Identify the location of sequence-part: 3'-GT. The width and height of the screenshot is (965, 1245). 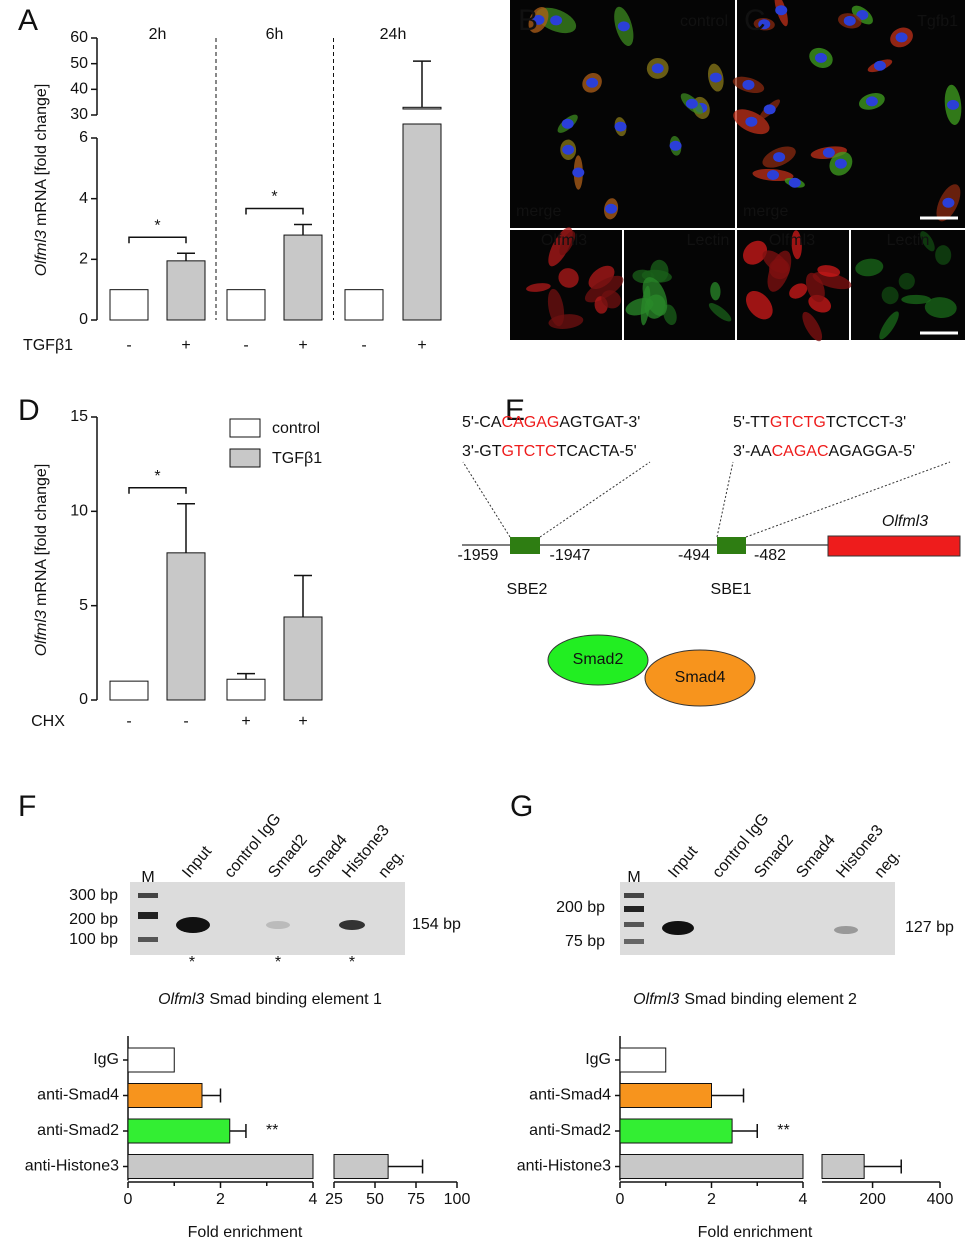
(482, 451).